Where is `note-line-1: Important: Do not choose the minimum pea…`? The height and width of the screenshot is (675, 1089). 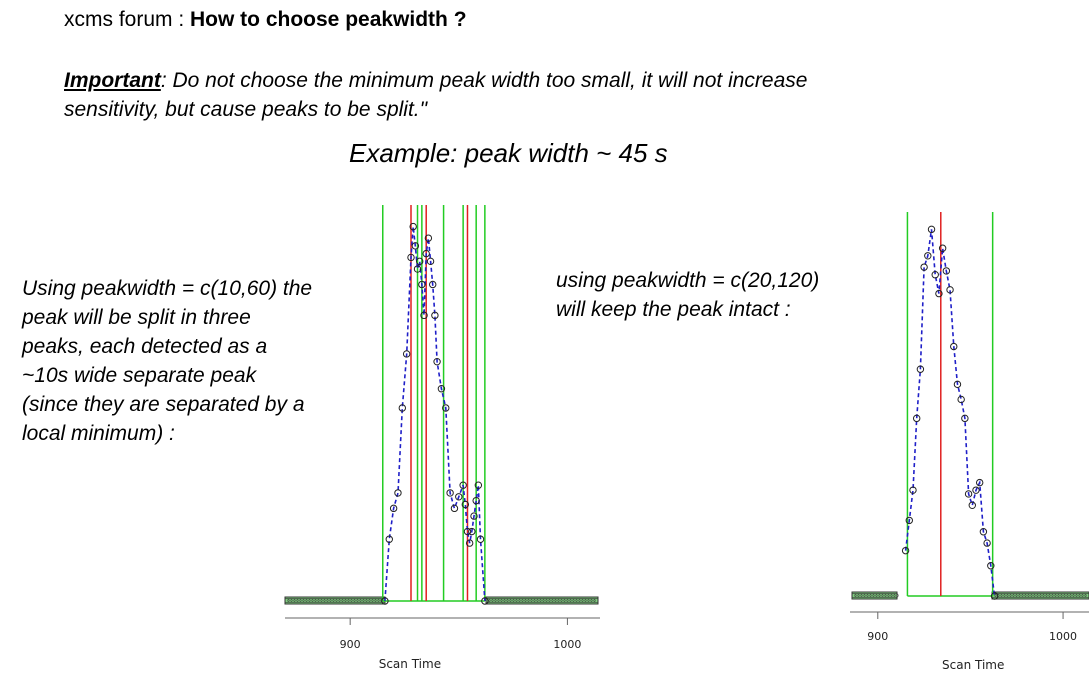
note-line-1: Important: Do not choose the minimum pea… is located at coordinates (435, 80).